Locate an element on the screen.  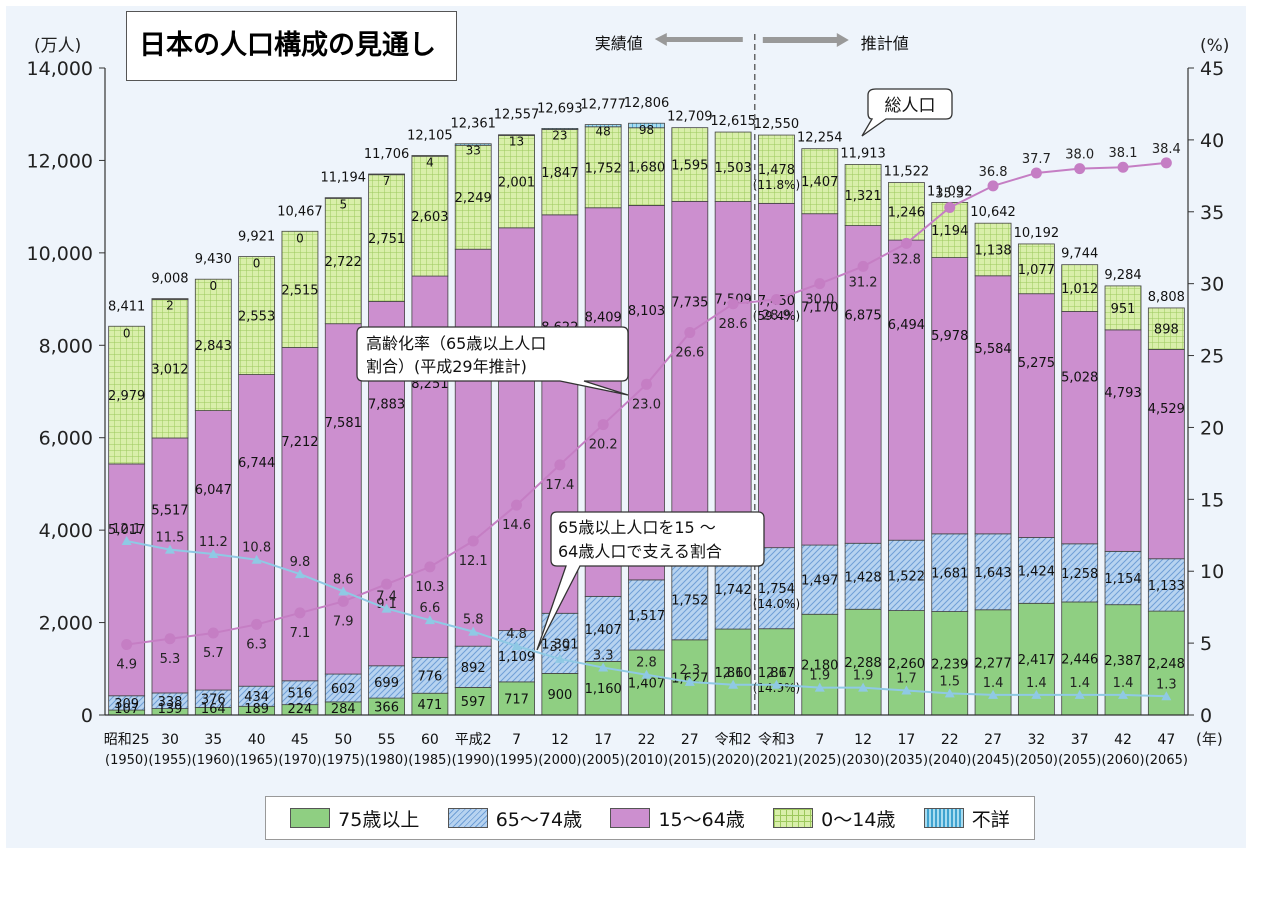
label-0-14: 1,246 is located at coordinates (906, 212).